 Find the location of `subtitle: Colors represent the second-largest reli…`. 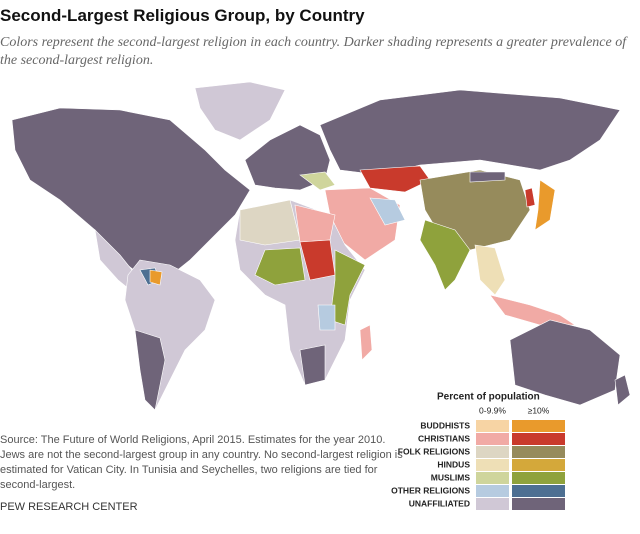

subtitle: Colors represent the second-largest reli… is located at coordinates (313, 51).